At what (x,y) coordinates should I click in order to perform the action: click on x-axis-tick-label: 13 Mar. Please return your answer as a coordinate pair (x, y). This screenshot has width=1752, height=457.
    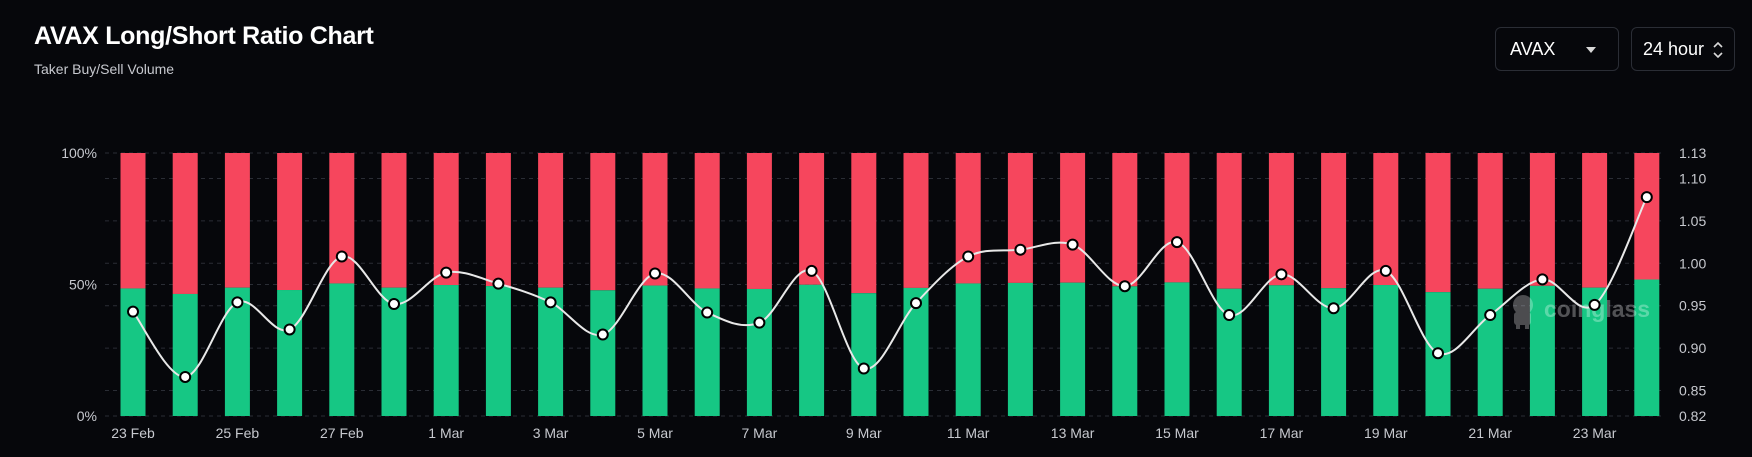
    Looking at the image, I should click on (1073, 433).